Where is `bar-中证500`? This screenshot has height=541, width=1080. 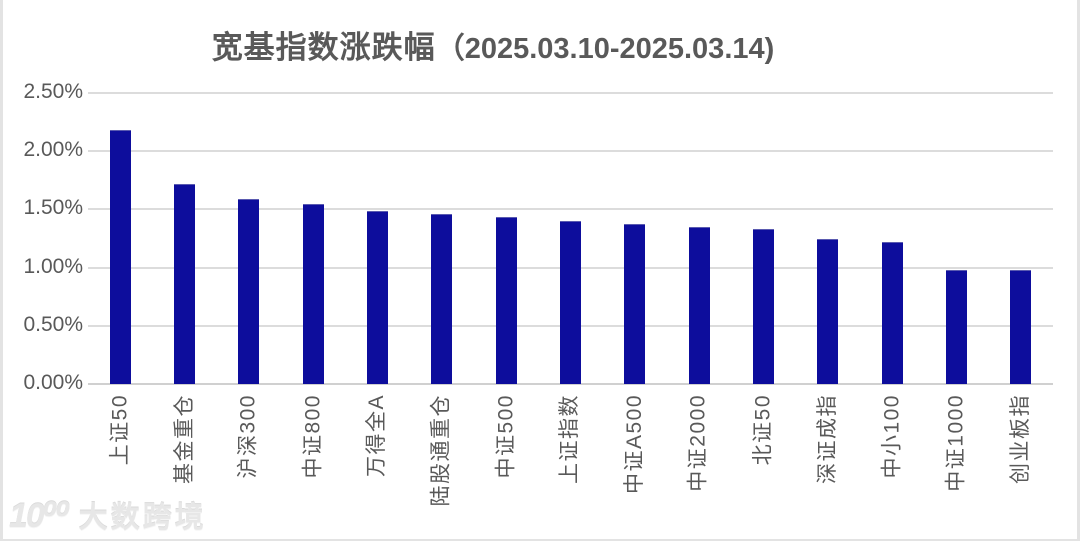 bar-中证500 is located at coordinates (506, 300).